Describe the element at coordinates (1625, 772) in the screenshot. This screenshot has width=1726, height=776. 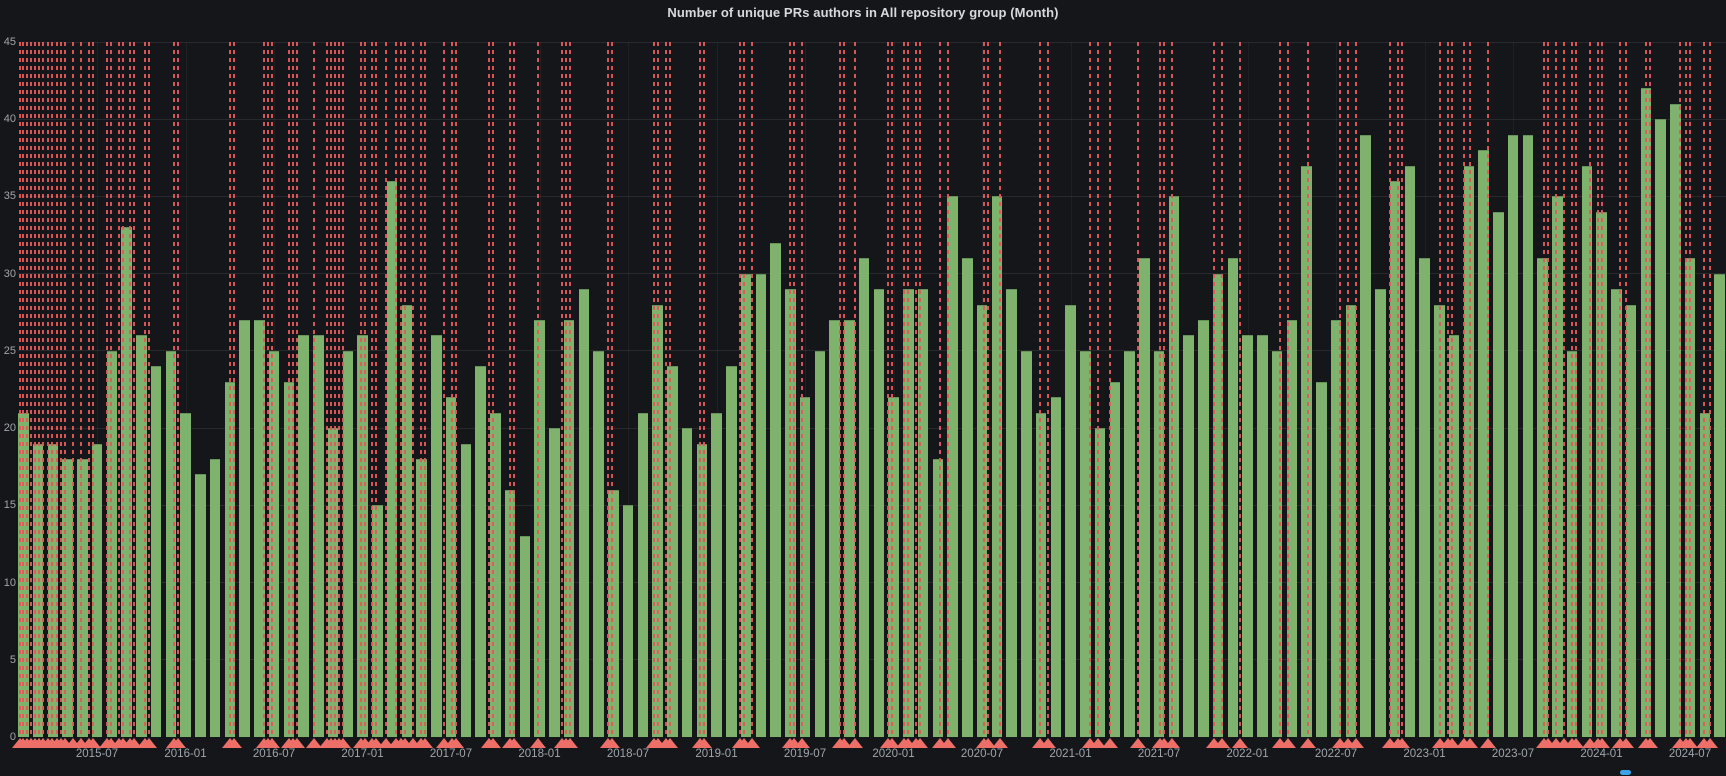
I see `legend-indicator` at that location.